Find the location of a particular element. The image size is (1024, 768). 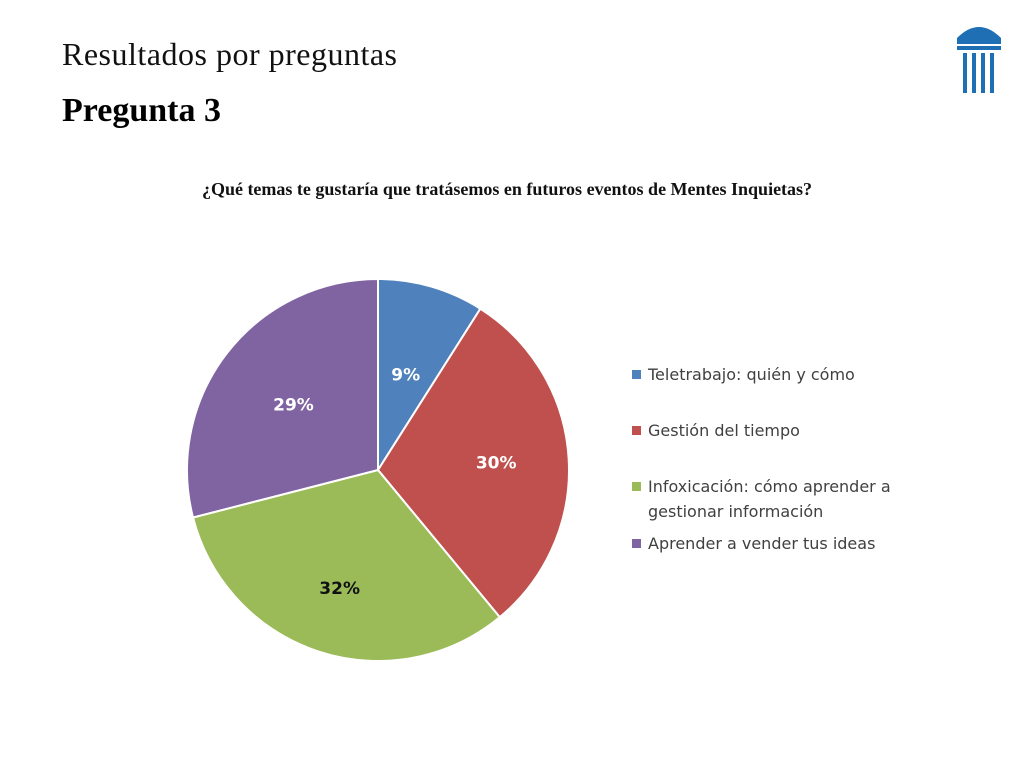

data-label: 29% is located at coordinates (293, 405).